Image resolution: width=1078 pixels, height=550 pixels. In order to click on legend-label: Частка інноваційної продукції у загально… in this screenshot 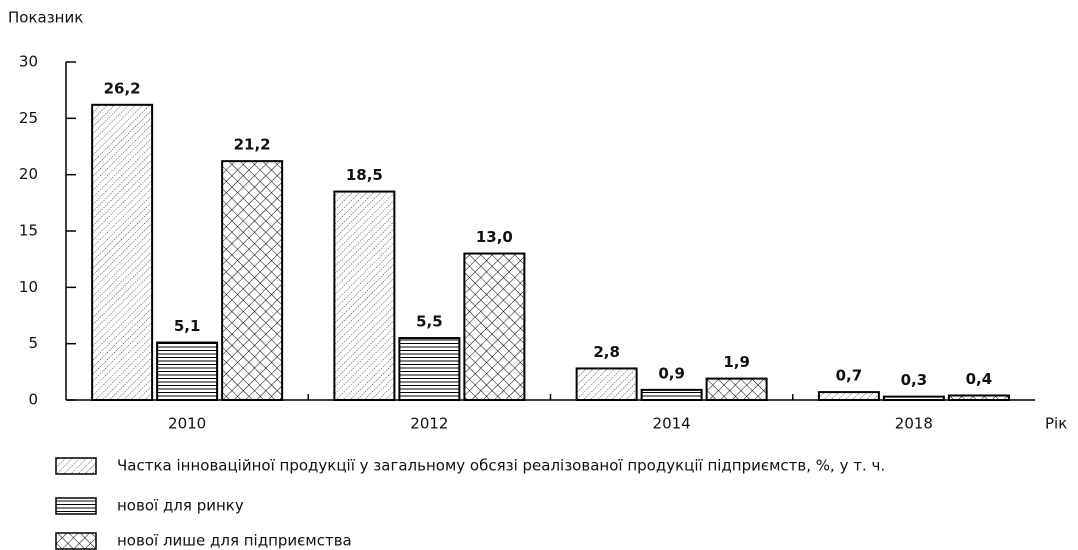, I will do `click(501, 466)`.